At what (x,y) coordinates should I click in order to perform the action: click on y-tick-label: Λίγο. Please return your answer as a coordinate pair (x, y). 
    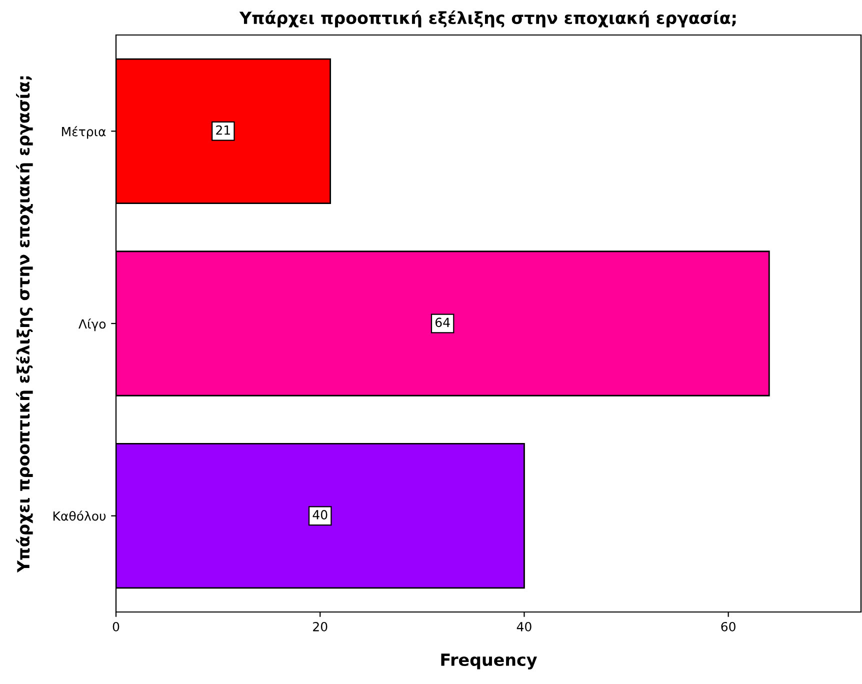
    Looking at the image, I should click on (92, 325).